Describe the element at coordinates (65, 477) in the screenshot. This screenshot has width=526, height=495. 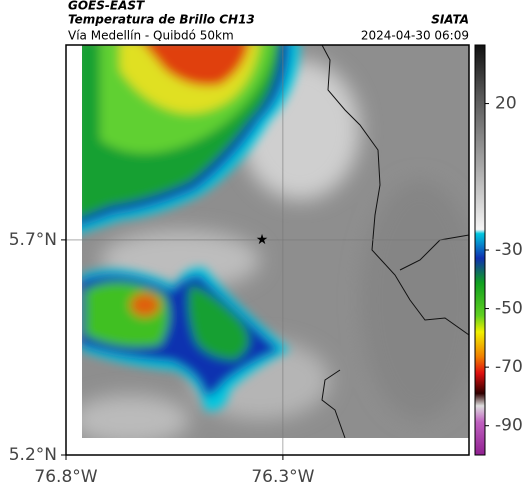
I see `x-tick-label: 76.8°W` at that location.